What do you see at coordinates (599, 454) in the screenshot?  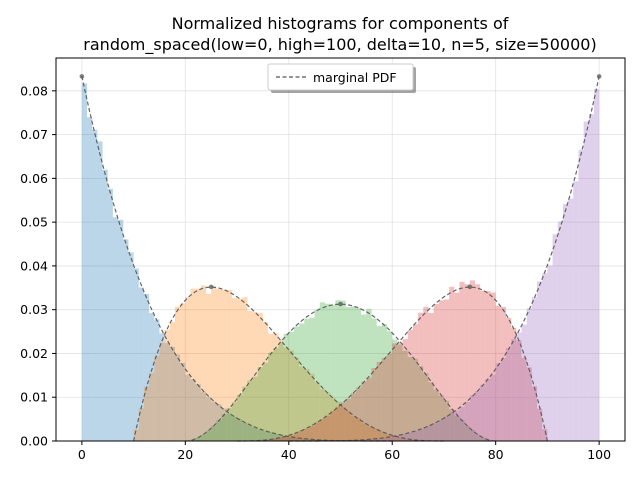 I see `x-tick-label: 100` at bounding box center [599, 454].